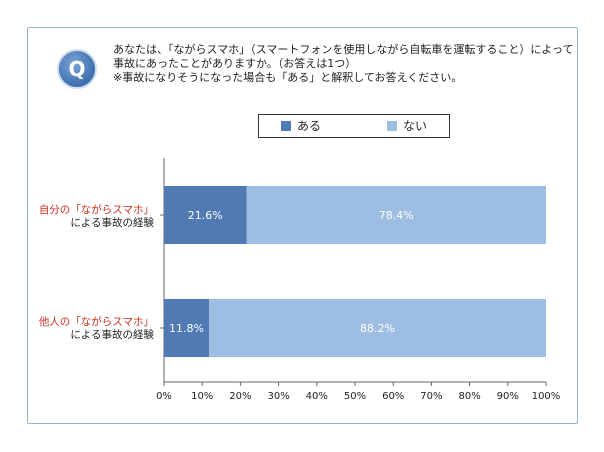  What do you see at coordinates (96, 322) in the screenshot?
I see `category-1-highlight: 他人の「ながらスマホ」` at bounding box center [96, 322].